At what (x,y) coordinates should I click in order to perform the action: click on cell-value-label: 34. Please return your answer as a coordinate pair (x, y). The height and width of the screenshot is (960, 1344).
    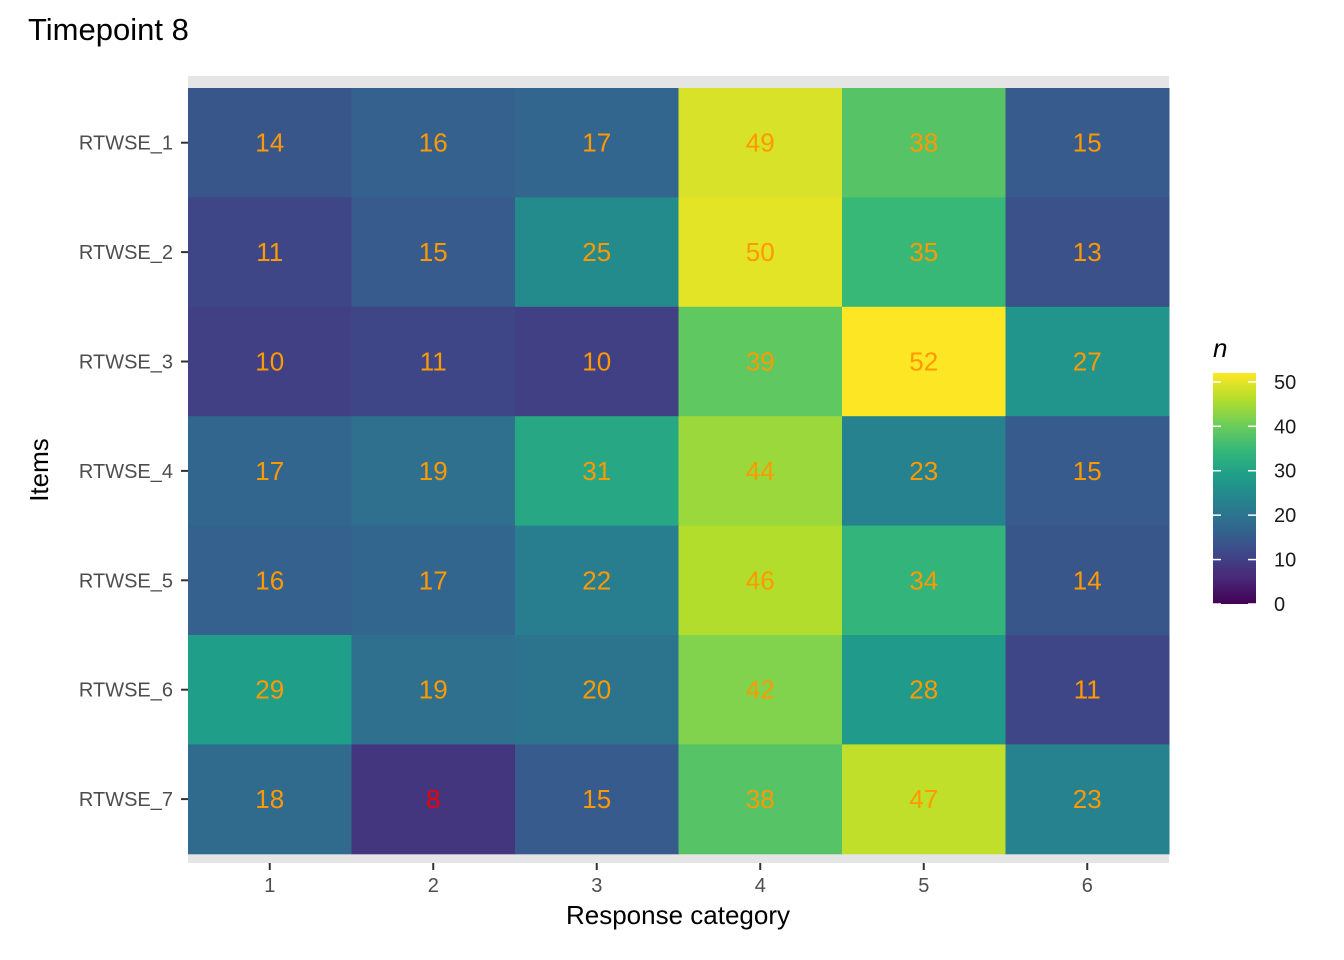
    Looking at the image, I should click on (923, 580).